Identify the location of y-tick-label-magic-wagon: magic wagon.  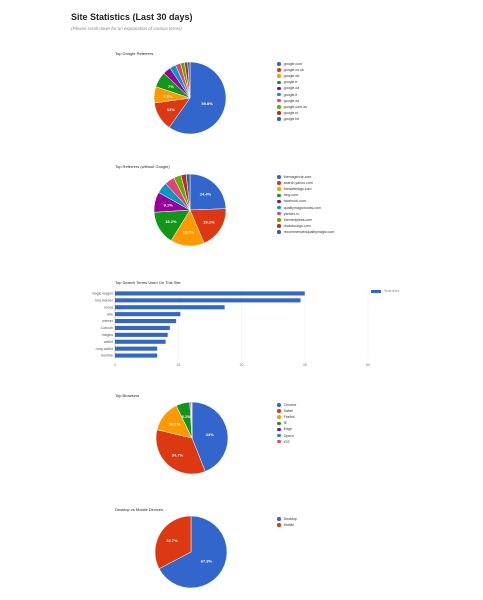
(102, 294).